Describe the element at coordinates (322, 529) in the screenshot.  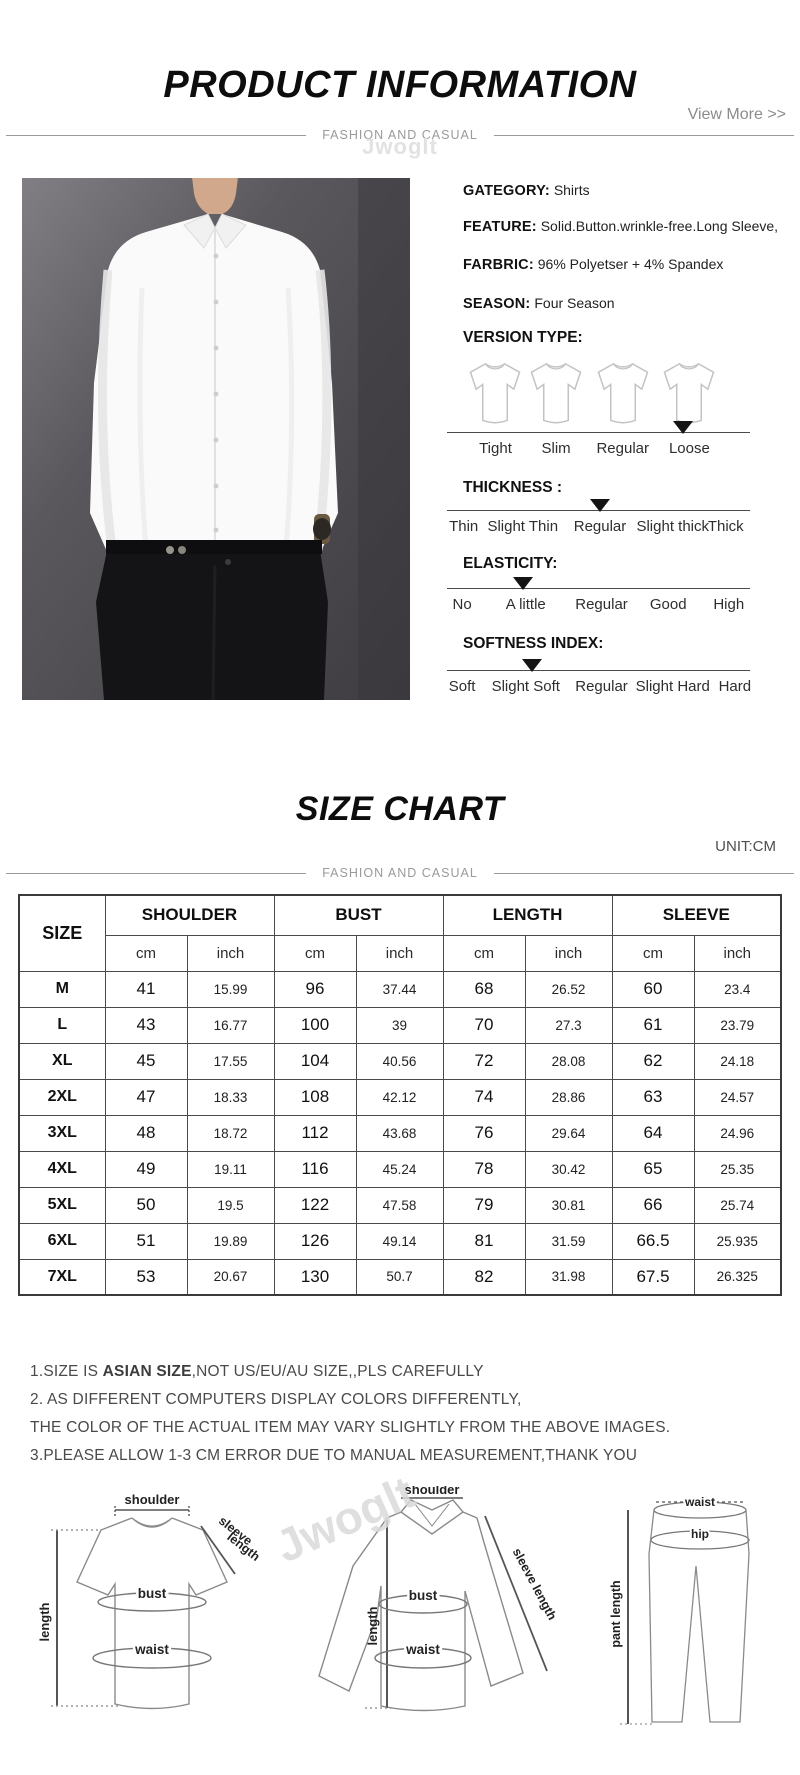
I see `watch` at that location.